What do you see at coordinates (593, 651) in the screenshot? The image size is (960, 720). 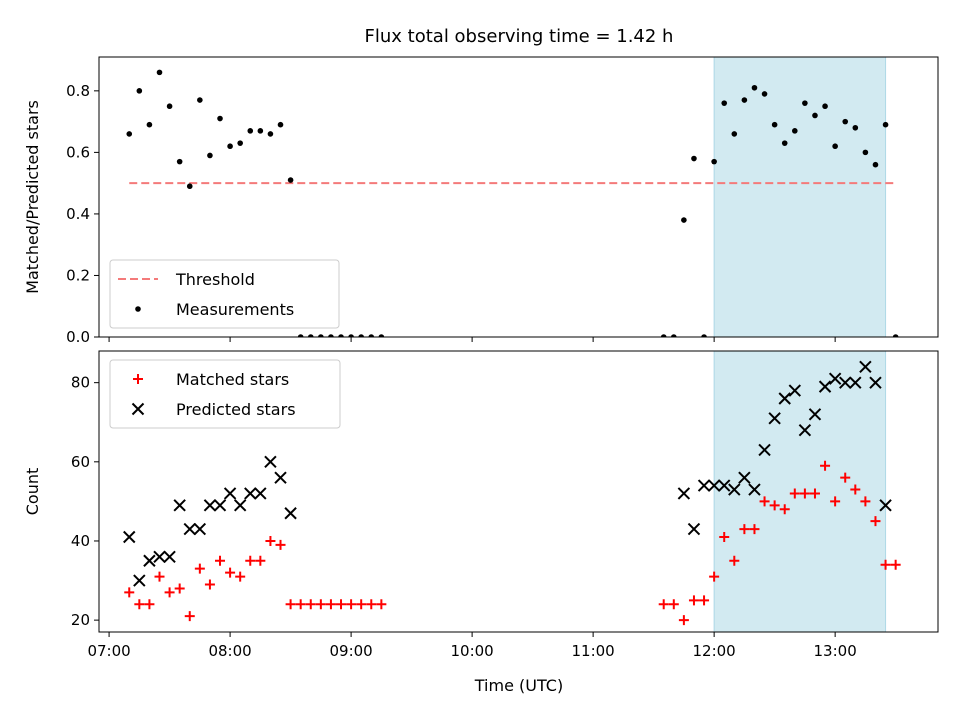 I see `x-tick-label: 11:00` at bounding box center [593, 651].